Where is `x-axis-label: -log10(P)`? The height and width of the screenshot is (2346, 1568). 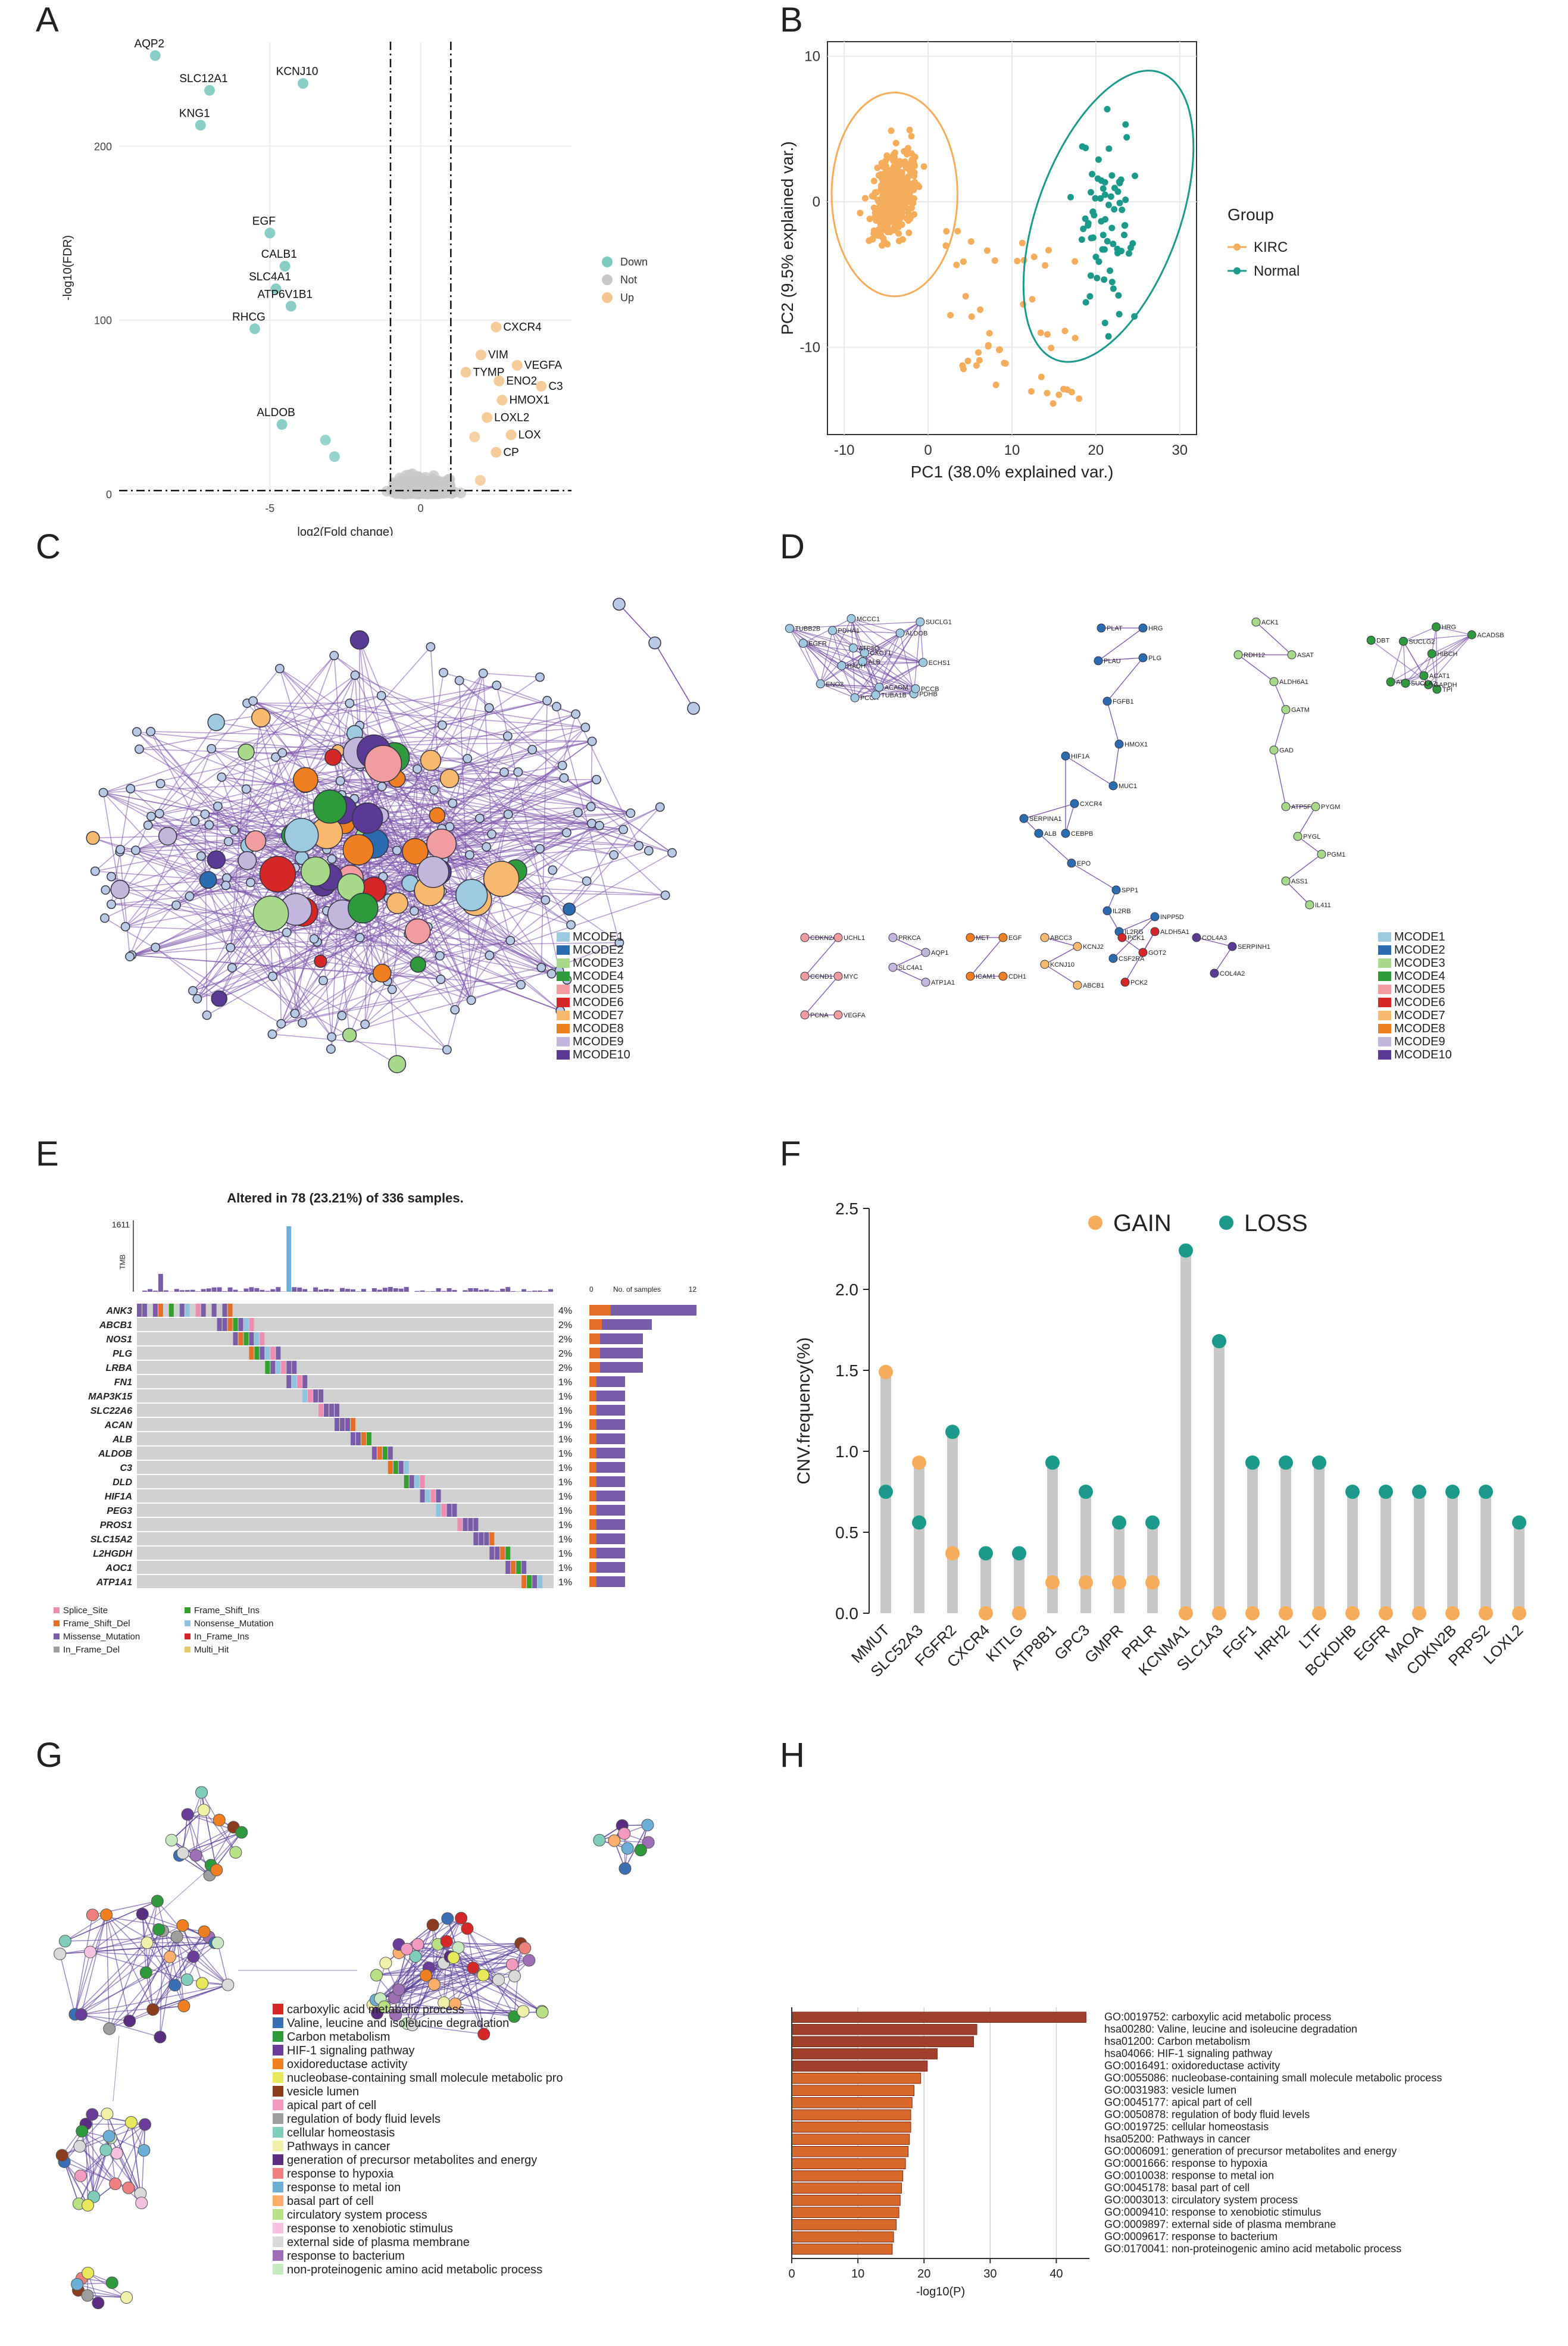
x-axis-label: -log10(P) is located at coordinates (940, 2291).